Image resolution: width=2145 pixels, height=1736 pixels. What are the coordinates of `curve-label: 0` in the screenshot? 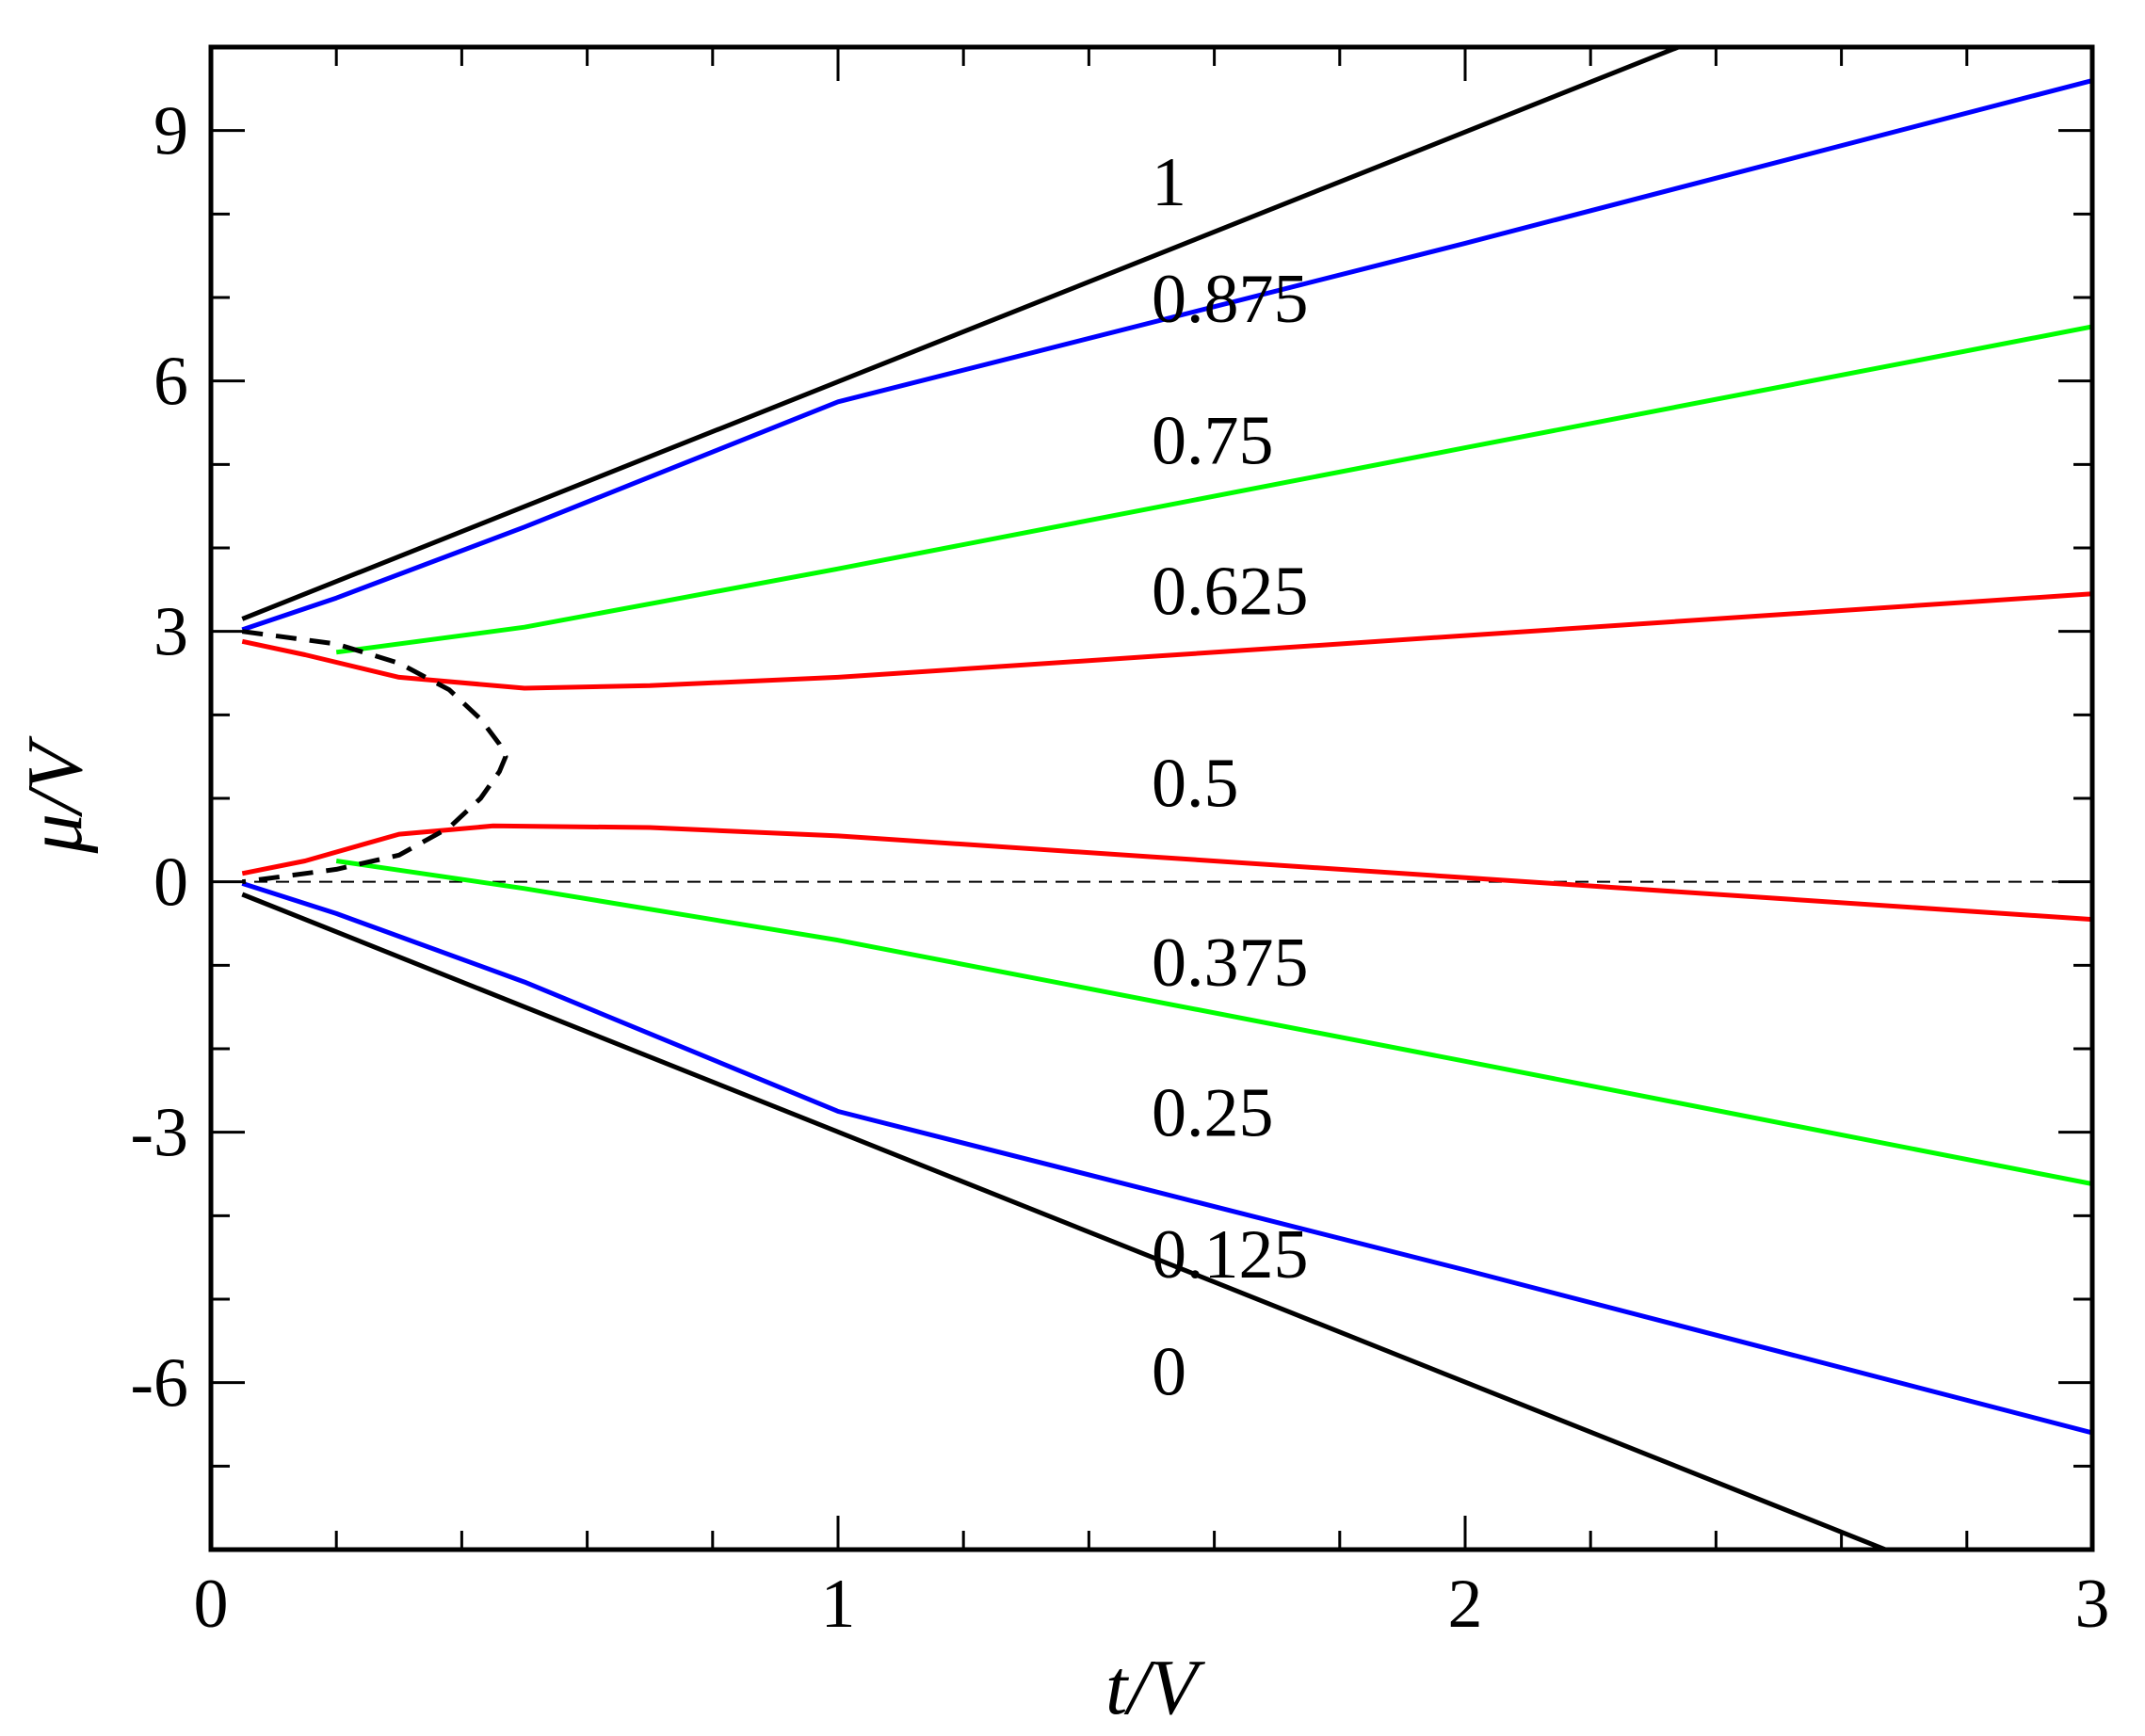 It's located at (1169, 1371).